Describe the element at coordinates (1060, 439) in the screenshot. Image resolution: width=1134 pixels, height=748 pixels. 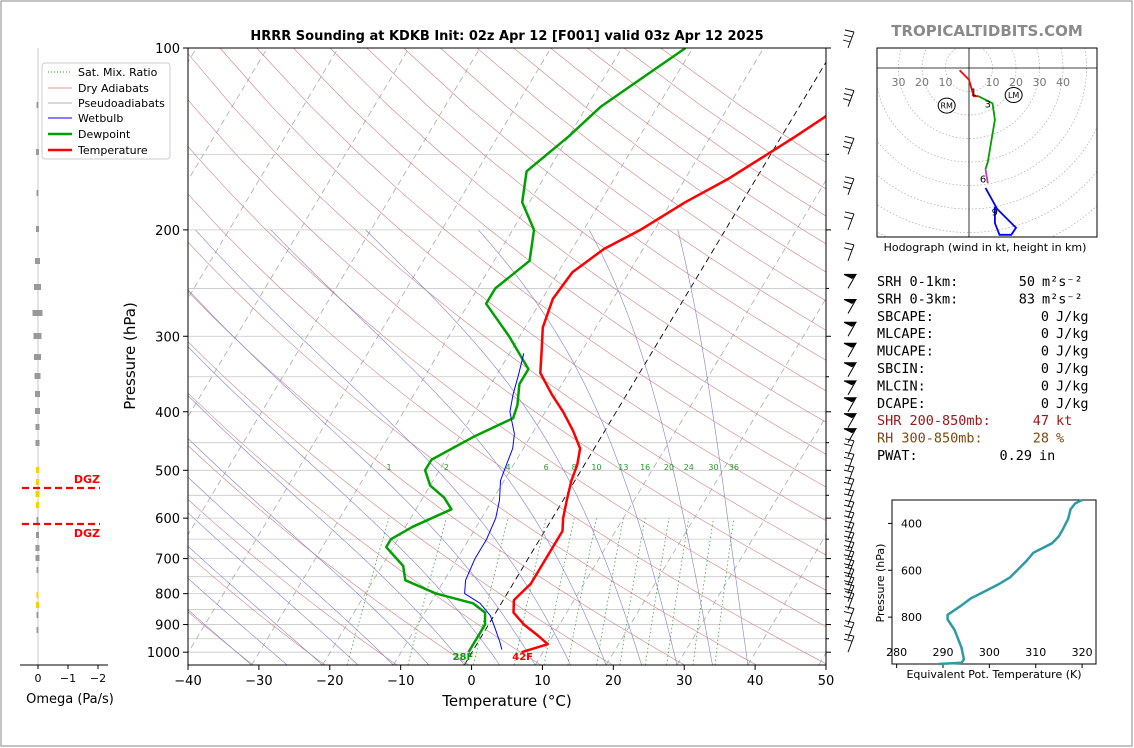
I see `stat-unit: %` at that location.